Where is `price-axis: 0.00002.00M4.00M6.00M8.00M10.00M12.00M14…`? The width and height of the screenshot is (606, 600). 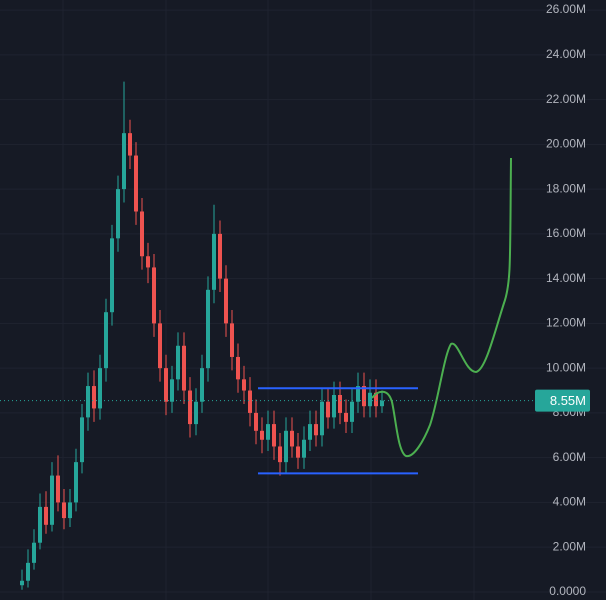
price-axis: 0.00002.00M4.00M6.00M8.00M10.00M12.00M14… is located at coordinates (562, 300).